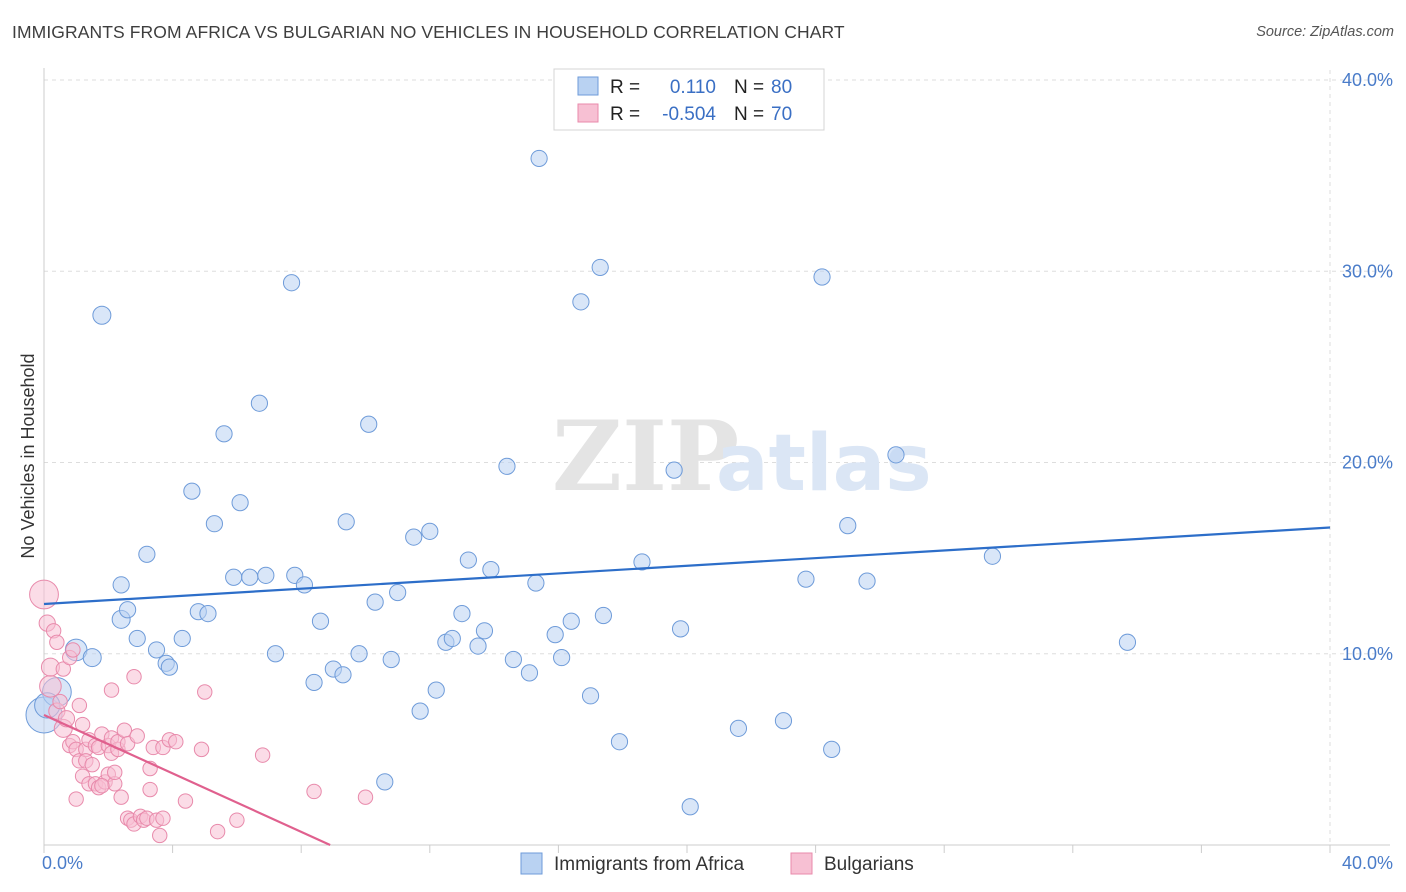 This screenshot has height=892, width=1406. What do you see at coordinates (625, 114) in the screenshot?
I see `legend-r-label-pink: R =` at bounding box center [625, 114].